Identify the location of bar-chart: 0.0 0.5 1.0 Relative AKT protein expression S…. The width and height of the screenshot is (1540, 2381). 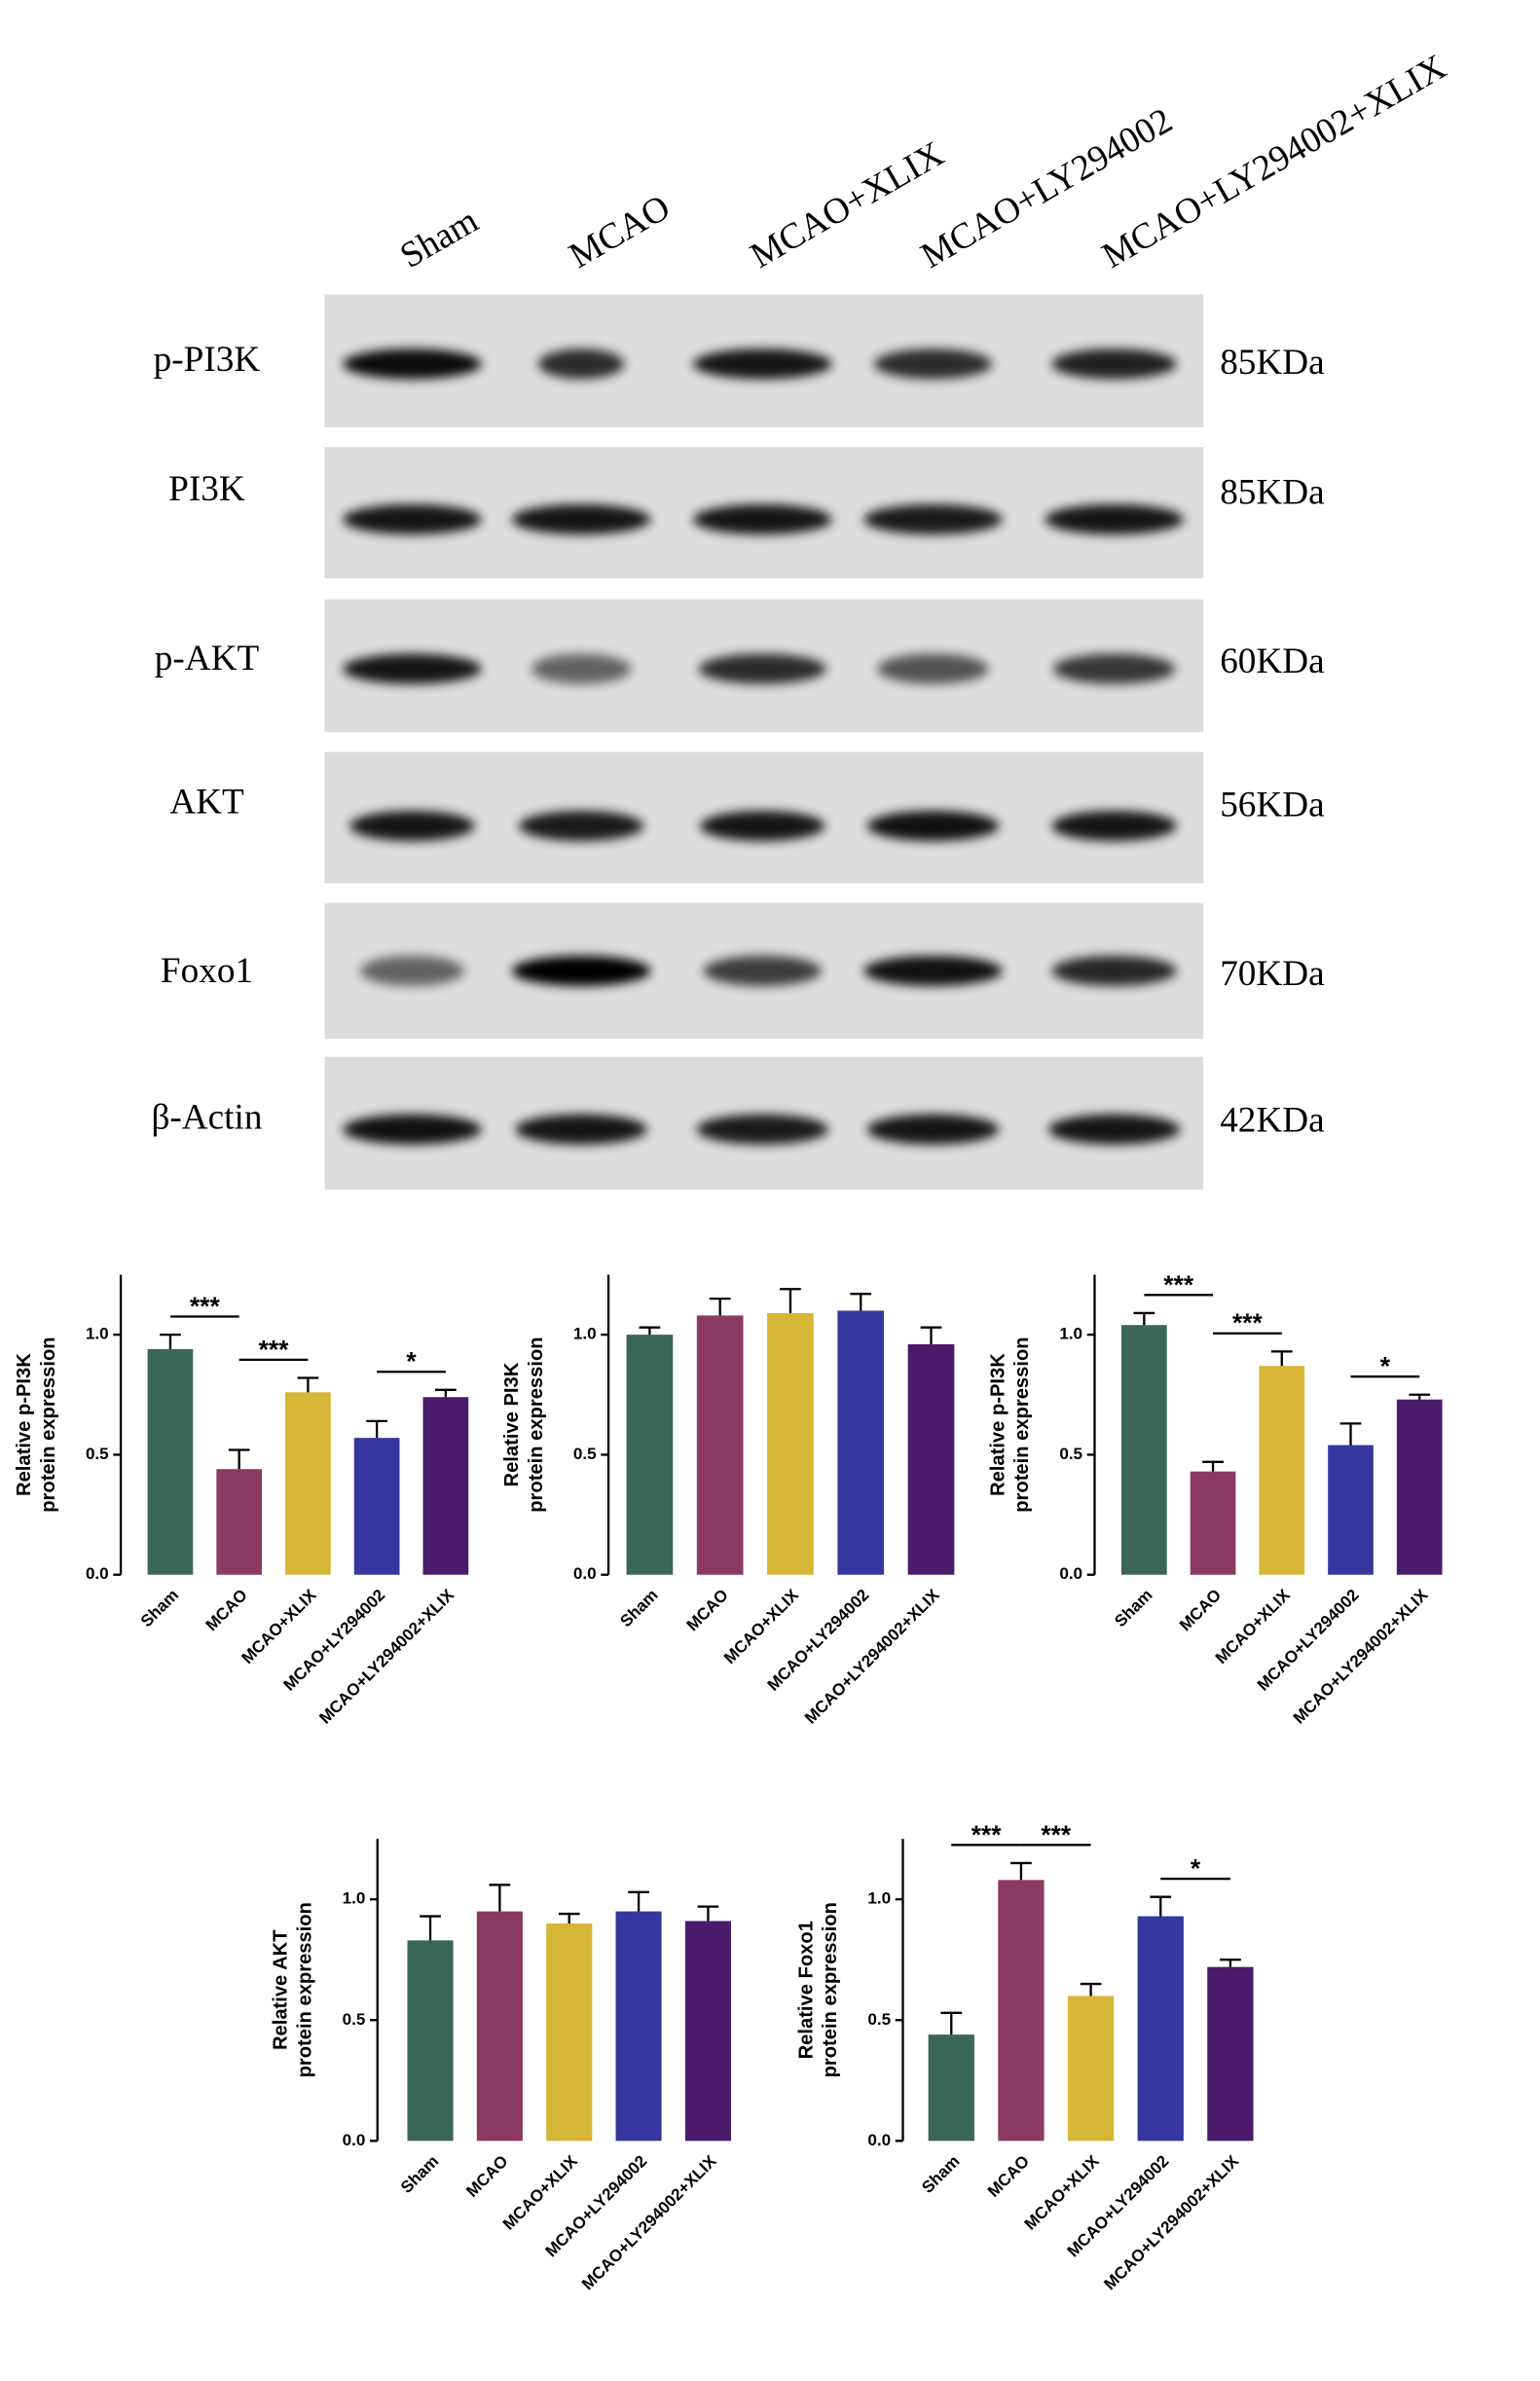
(501, 2066).